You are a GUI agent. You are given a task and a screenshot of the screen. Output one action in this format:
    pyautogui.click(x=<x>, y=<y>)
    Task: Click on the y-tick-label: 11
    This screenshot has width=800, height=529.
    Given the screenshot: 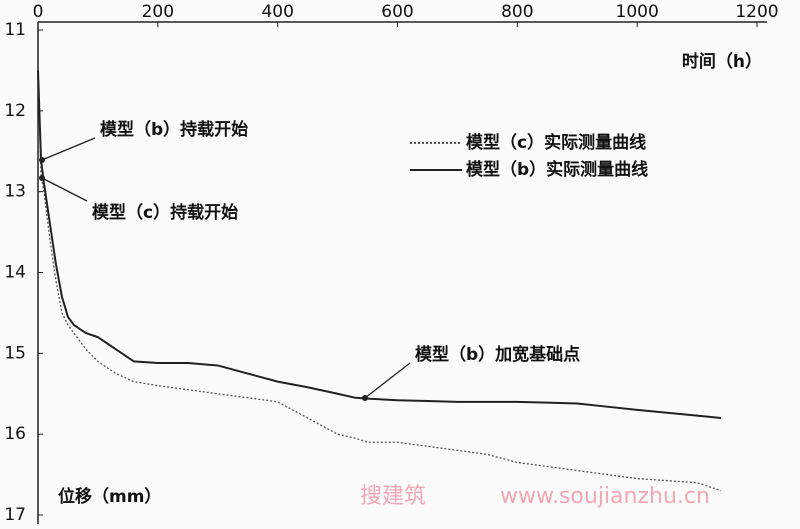 What is the action you would take?
    pyautogui.click(x=15, y=30)
    